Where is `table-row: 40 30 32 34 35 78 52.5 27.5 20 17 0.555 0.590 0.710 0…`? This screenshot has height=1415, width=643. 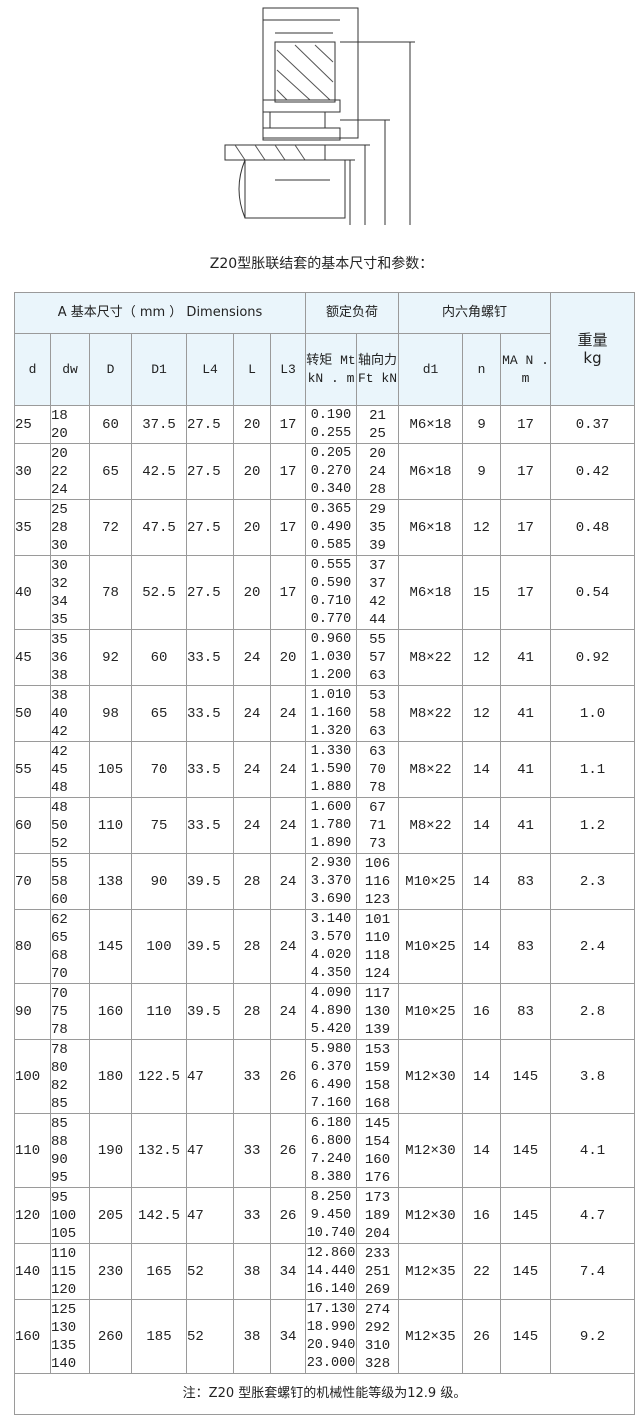 table-row: 40 30 32 34 35 78 52.5 27.5 20 17 0.555 0.590 0.710 0… is located at coordinates (325, 592).